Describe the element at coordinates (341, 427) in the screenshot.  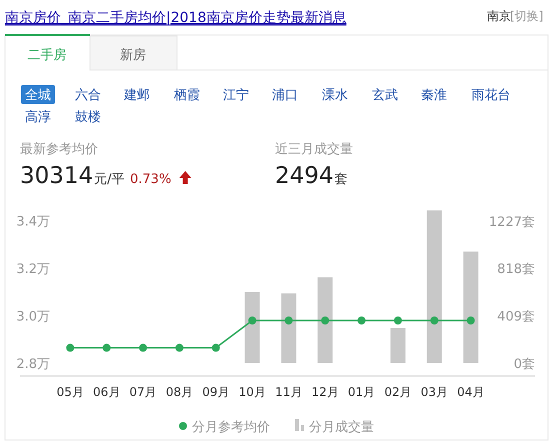
I see `legend-label: 分月成交量` at that location.